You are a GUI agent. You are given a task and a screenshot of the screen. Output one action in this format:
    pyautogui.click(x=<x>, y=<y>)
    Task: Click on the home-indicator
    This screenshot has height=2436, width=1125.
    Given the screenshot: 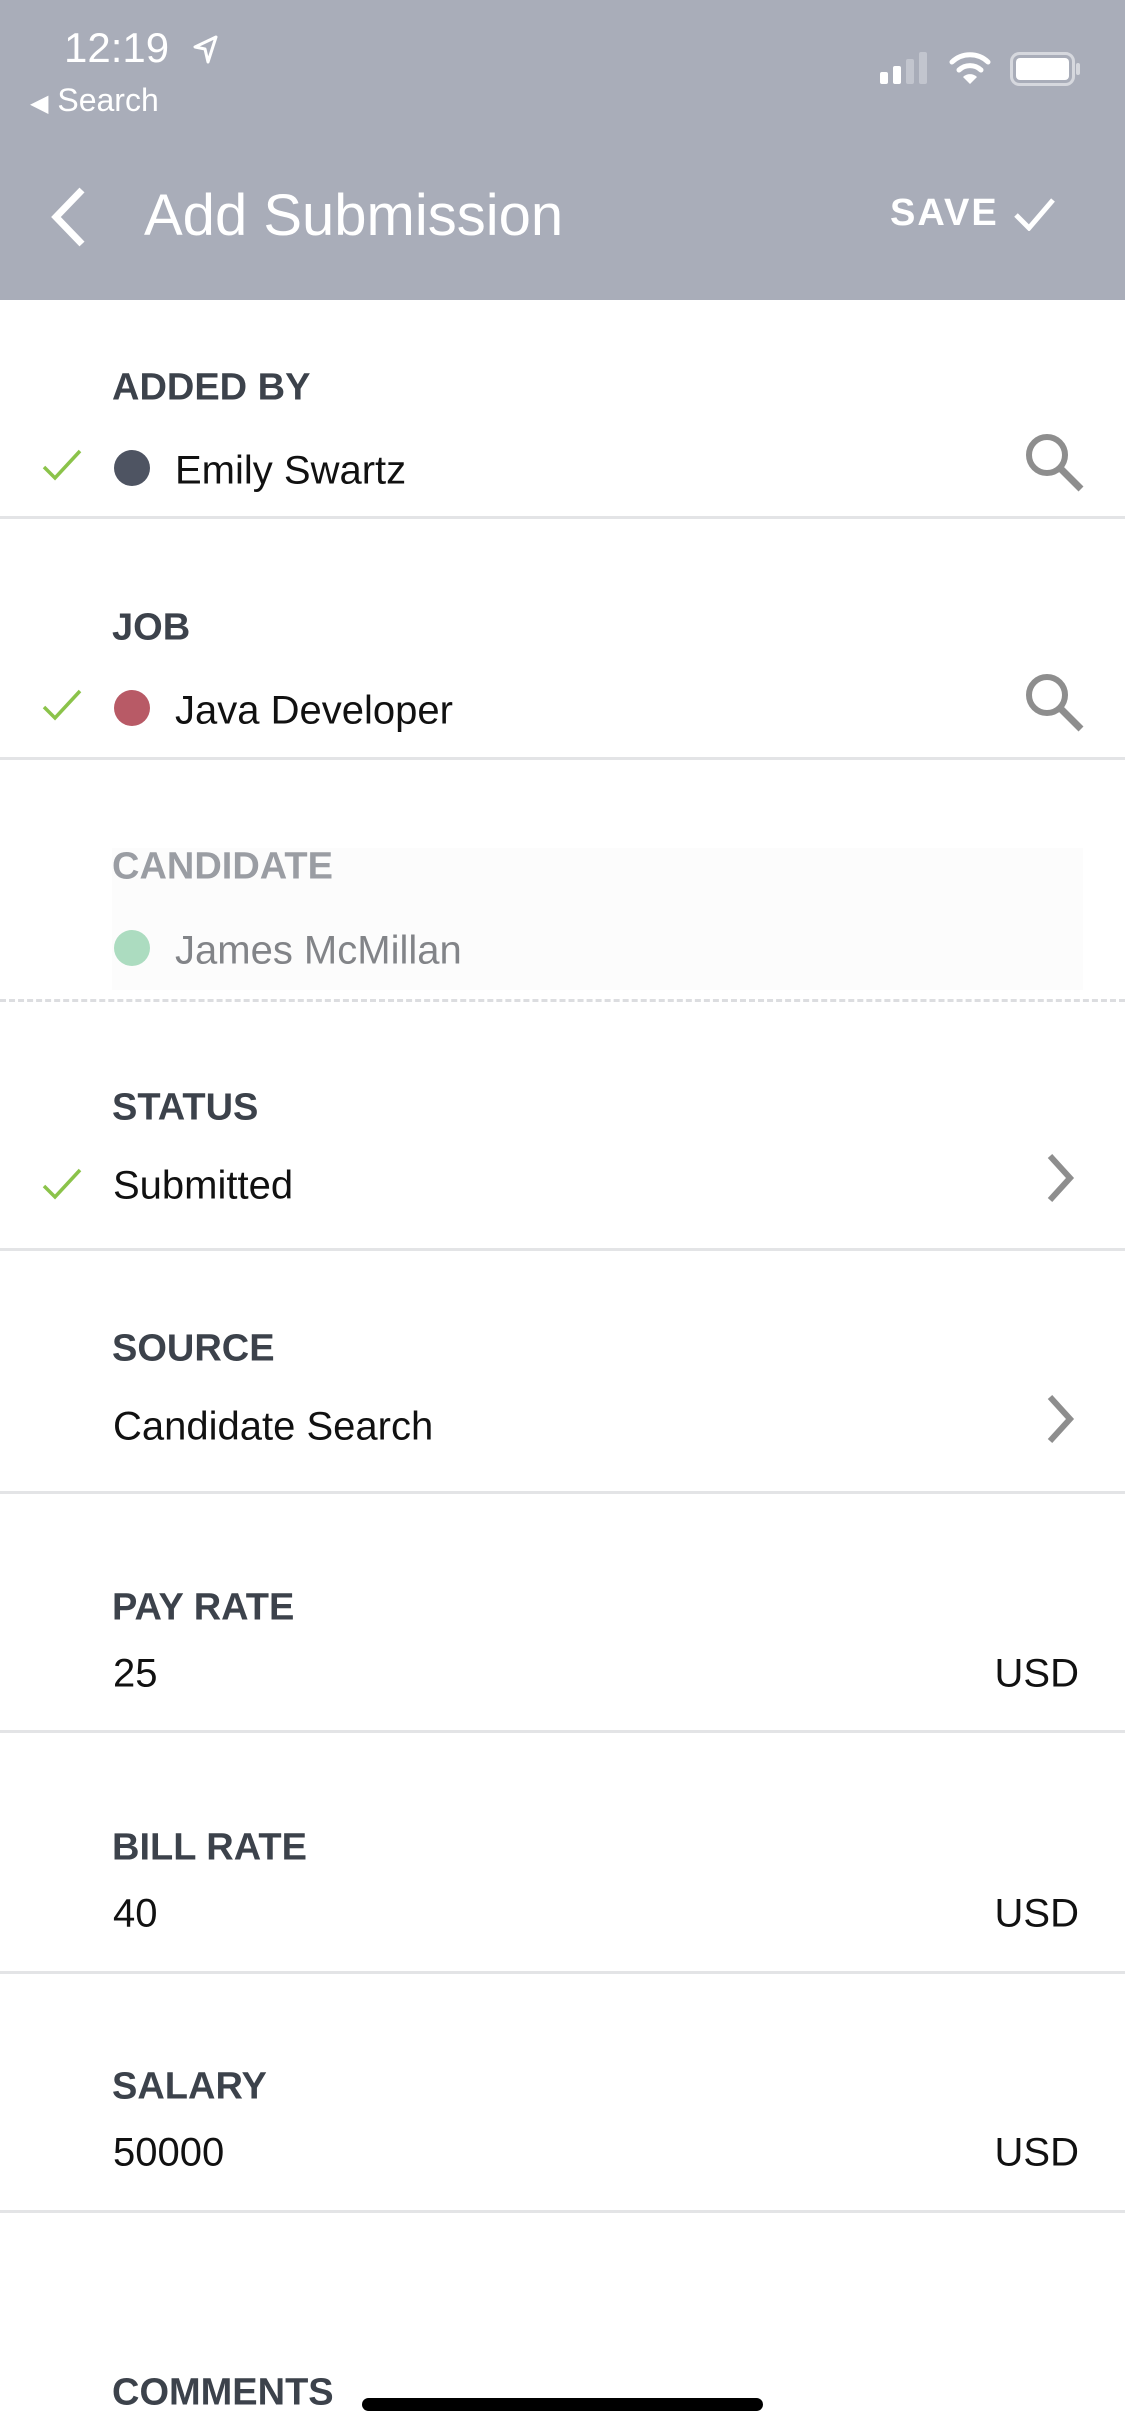 What is the action you would take?
    pyautogui.click(x=562, y=2404)
    